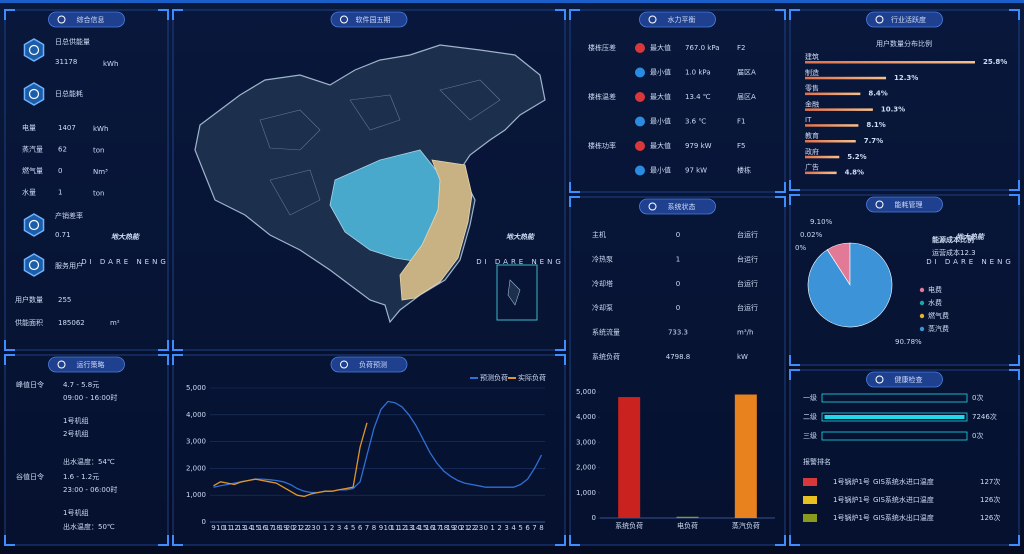  I want to click on x-tick-label: 23, so click(478, 528).